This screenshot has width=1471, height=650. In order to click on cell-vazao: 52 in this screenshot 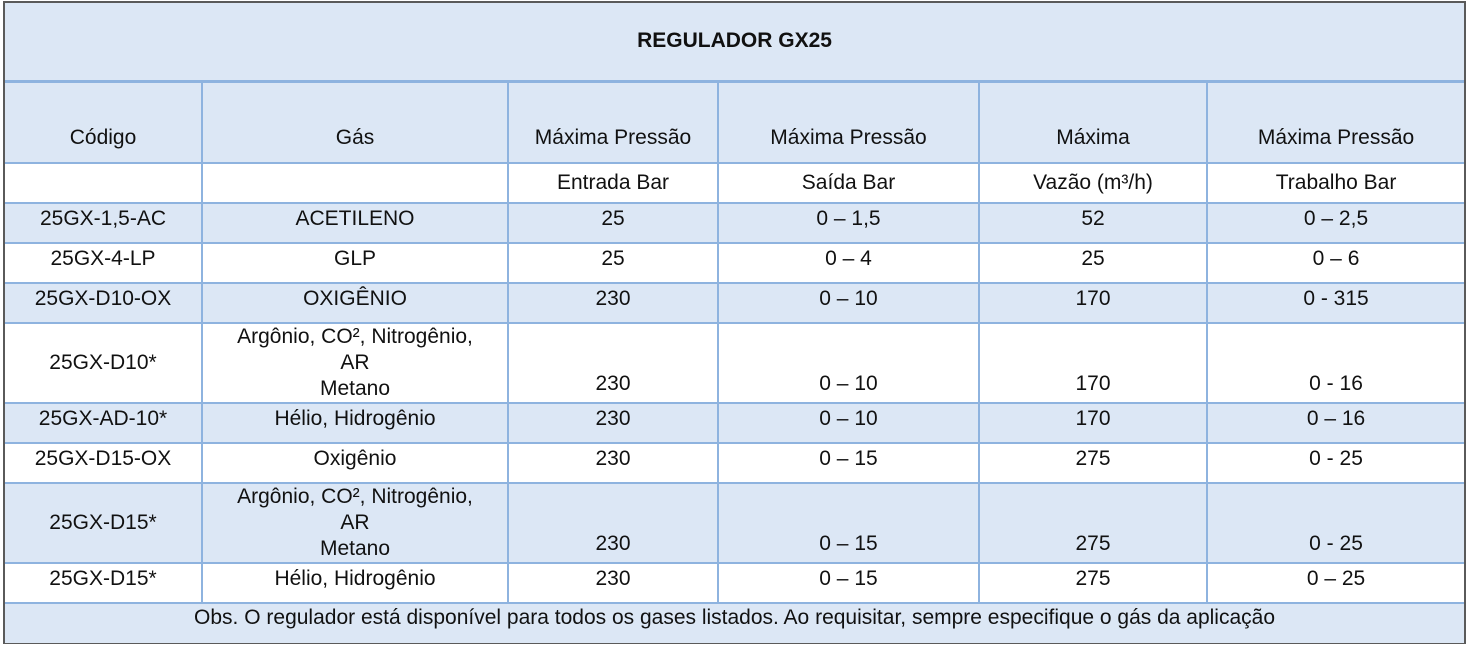, I will do `click(1093, 223)`.